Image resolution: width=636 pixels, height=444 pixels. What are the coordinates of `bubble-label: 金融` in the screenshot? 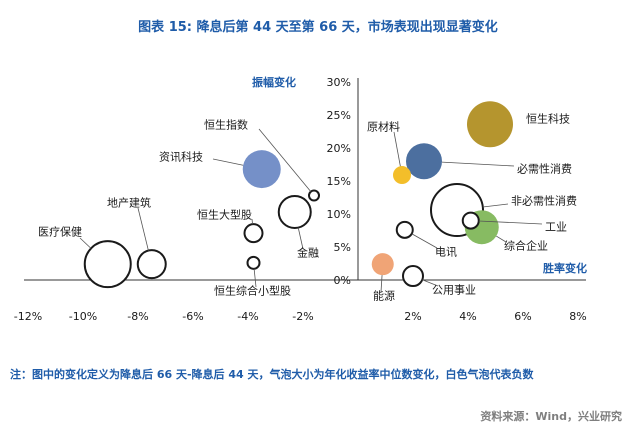 It's located at (308, 253).